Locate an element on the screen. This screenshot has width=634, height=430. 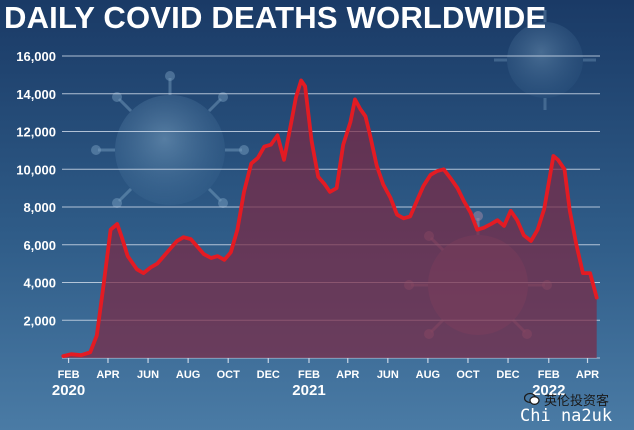
y-tick-label: 14,000 is located at coordinates (36, 94).